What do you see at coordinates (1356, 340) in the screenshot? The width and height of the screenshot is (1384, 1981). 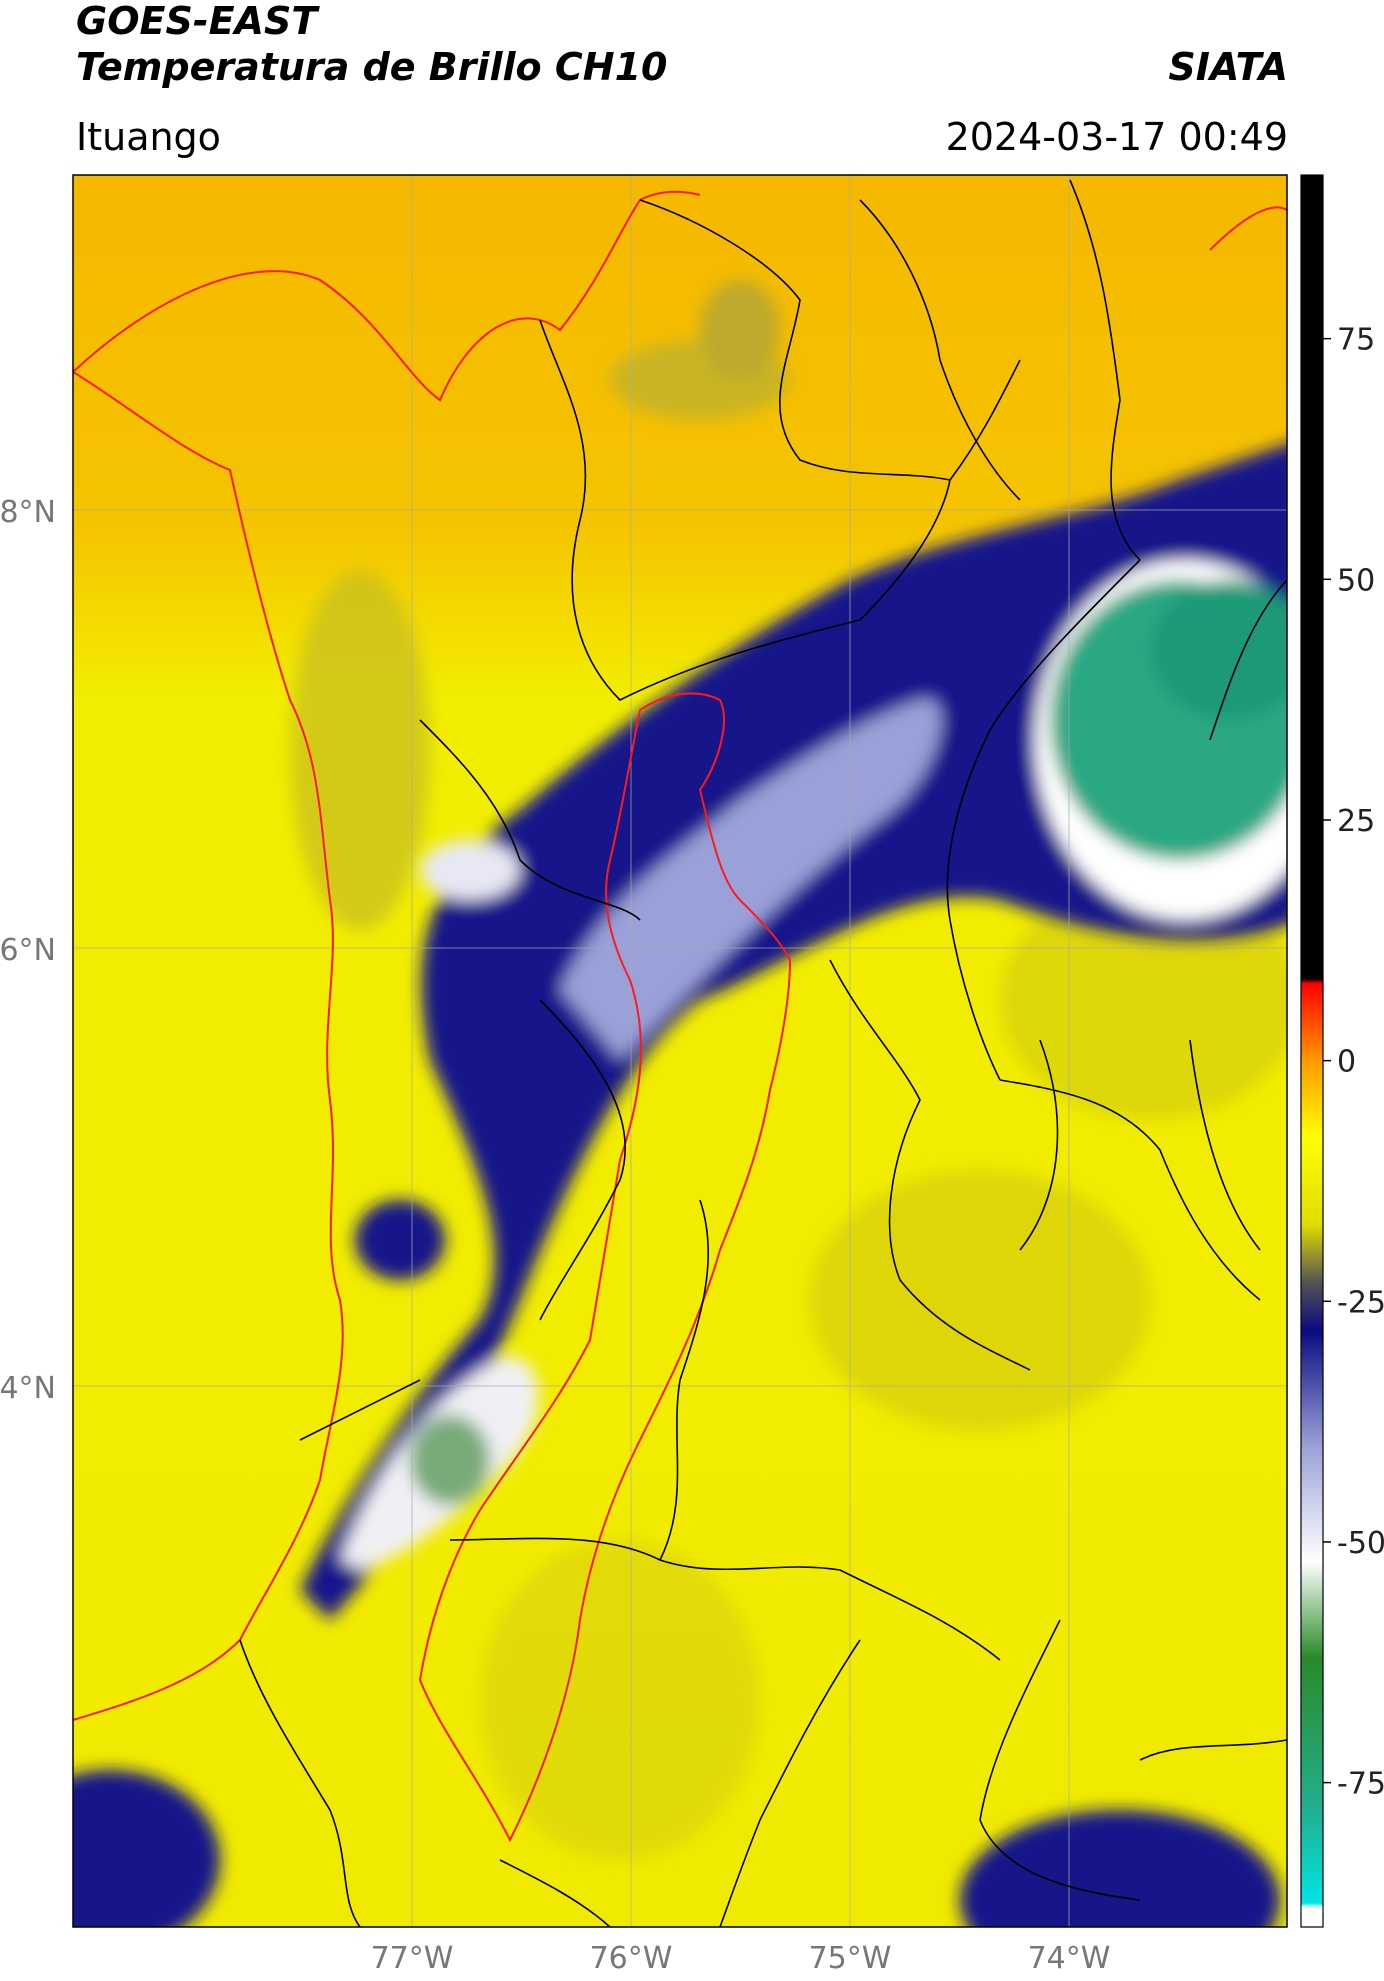 I see `colorbar-tick-label: 75` at bounding box center [1356, 340].